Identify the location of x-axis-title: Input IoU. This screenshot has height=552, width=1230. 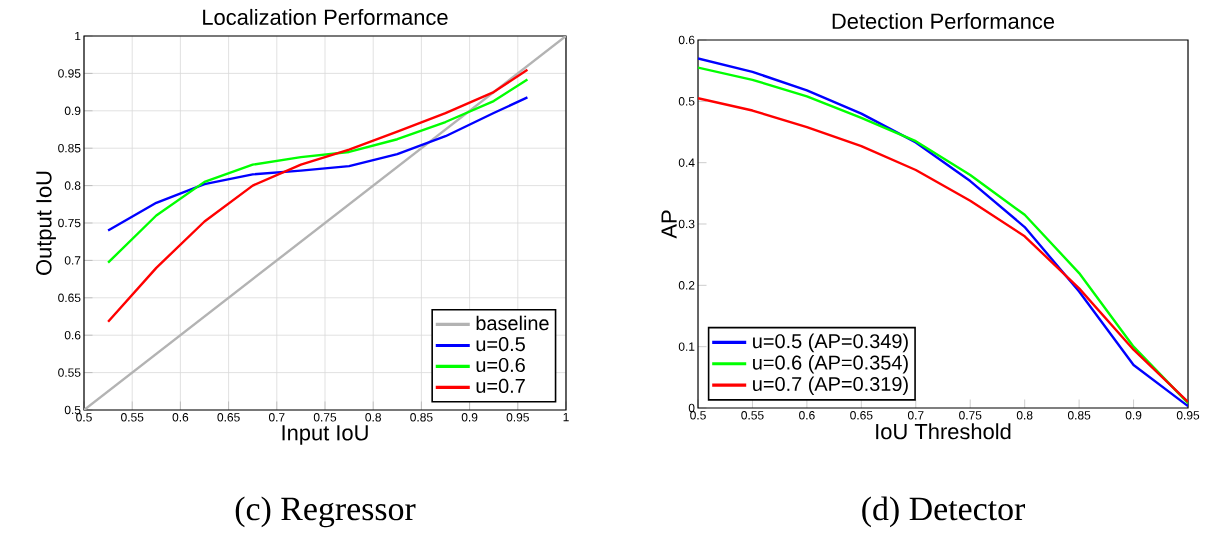
(325, 435).